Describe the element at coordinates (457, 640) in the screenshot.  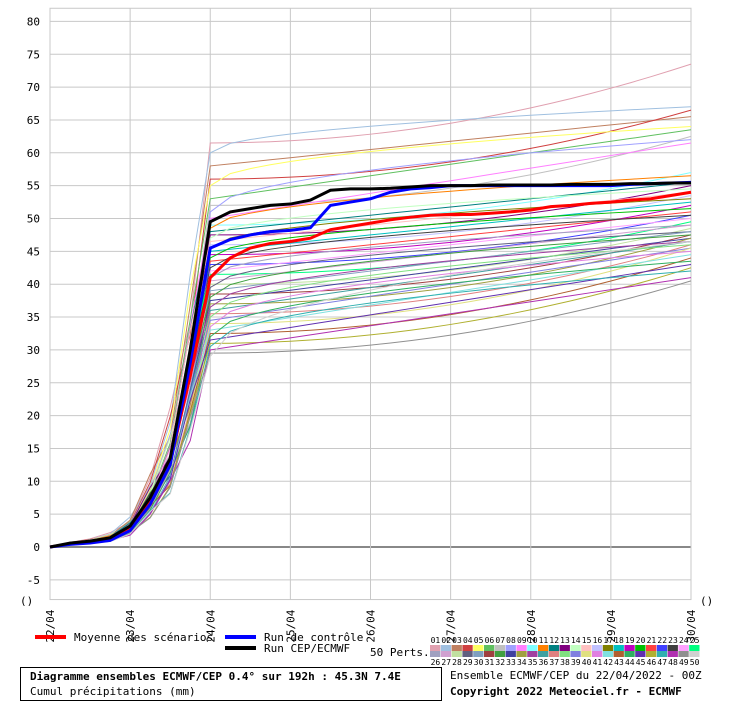
I see `perturbation-id-03: 03` at that location.